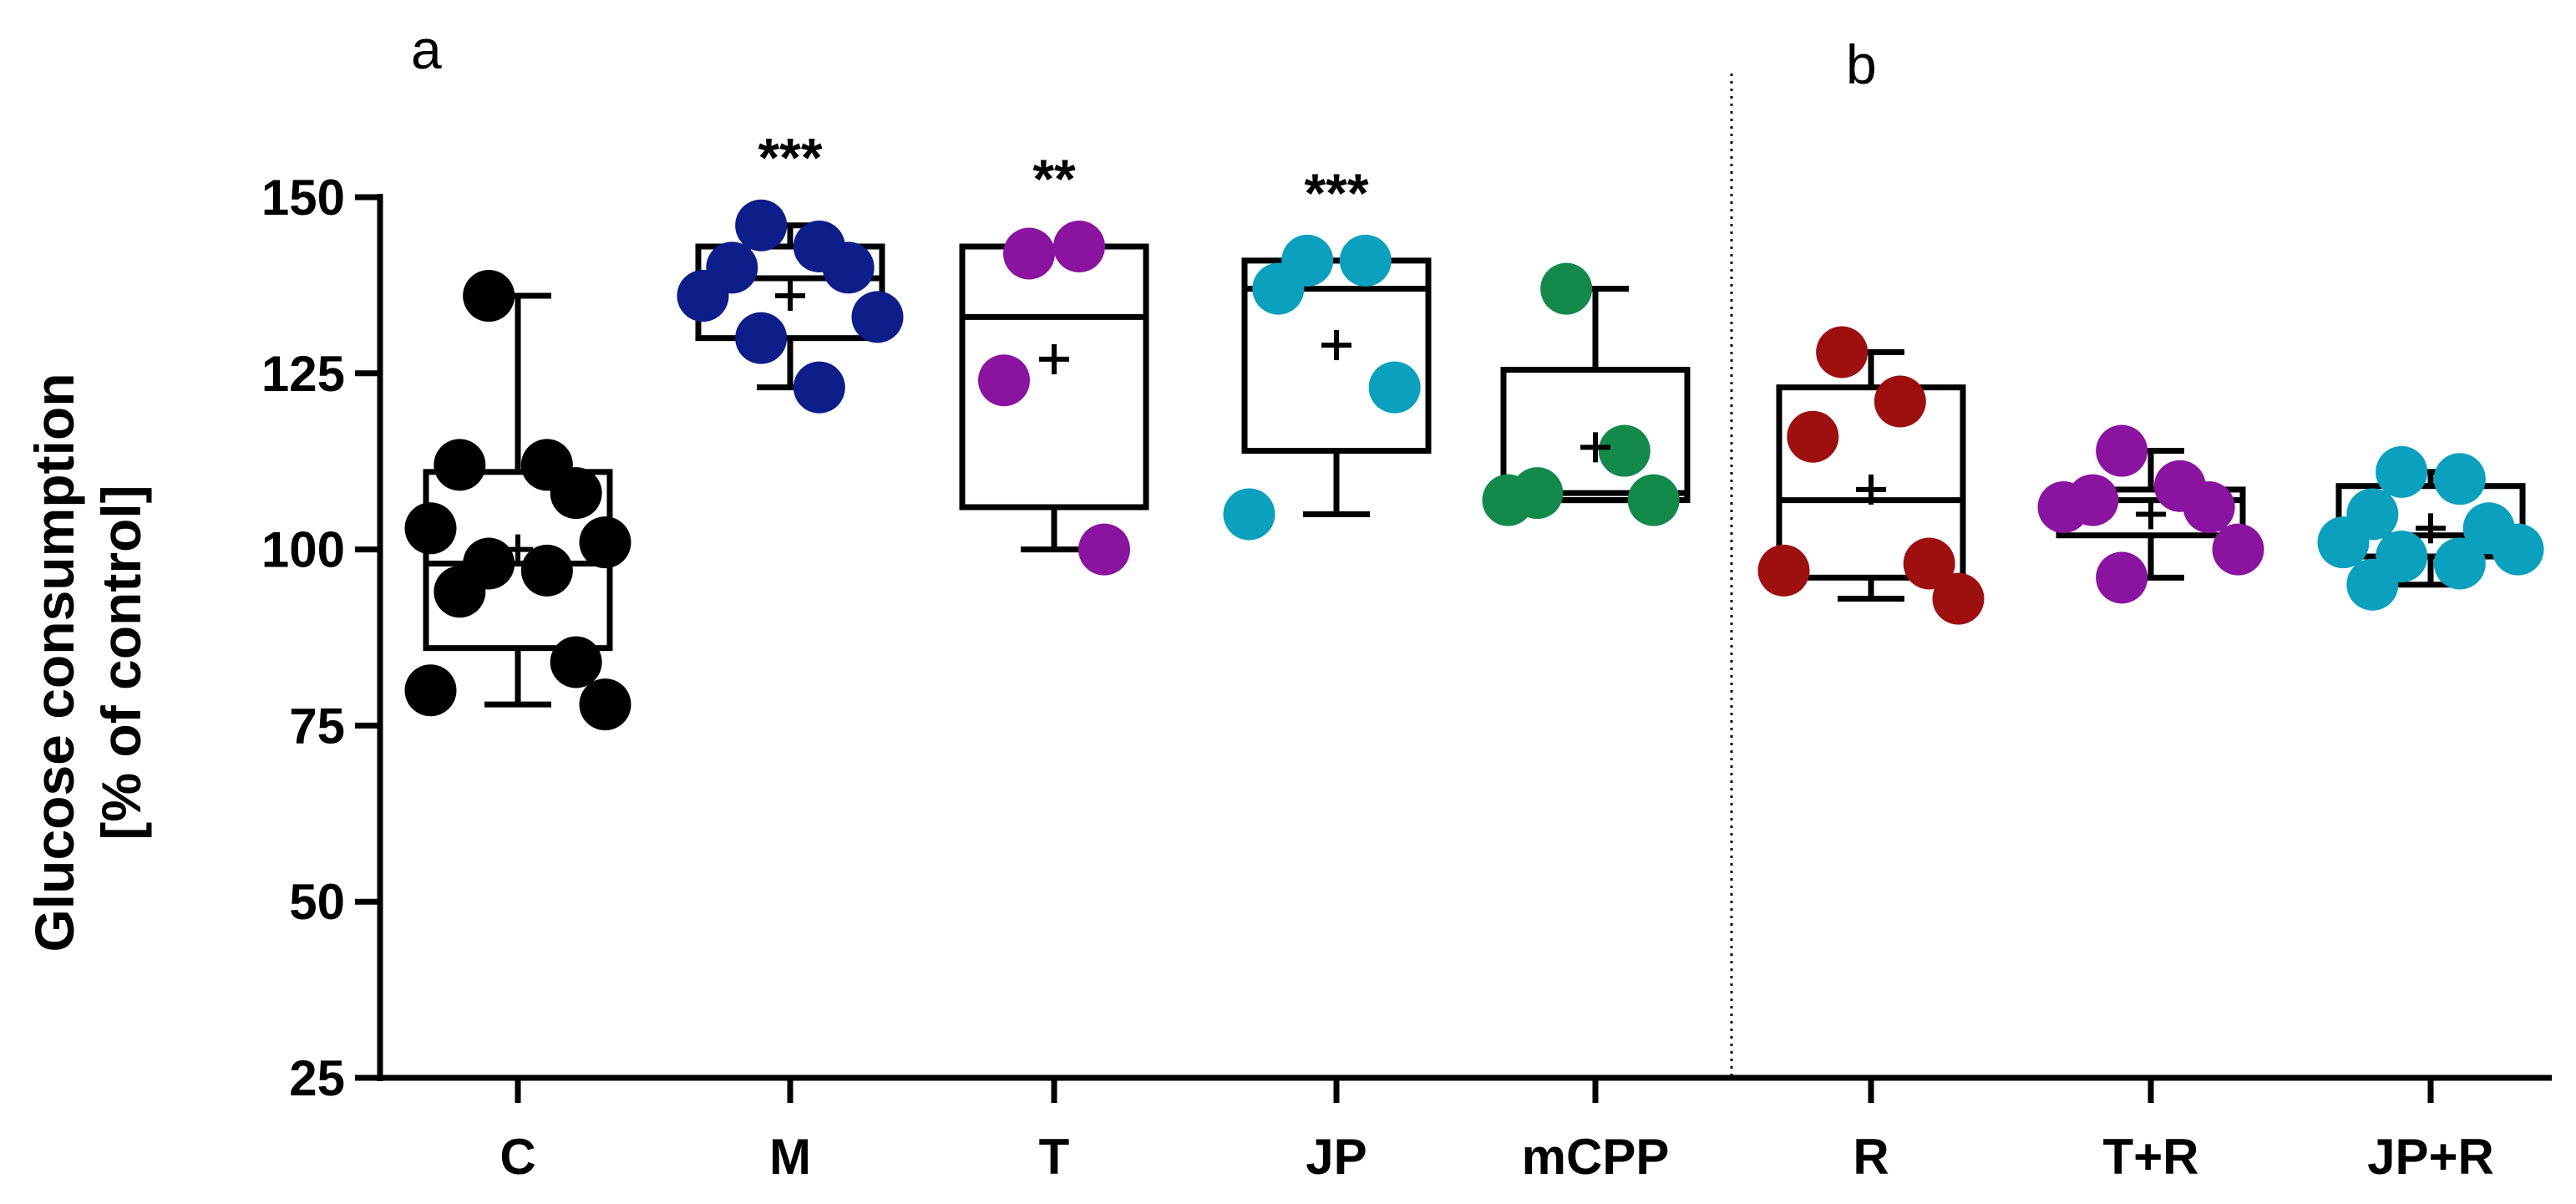 This screenshot has height=1204, width=2576. What do you see at coordinates (1054, 1157) in the screenshot?
I see `x-tick-label: T` at bounding box center [1054, 1157].